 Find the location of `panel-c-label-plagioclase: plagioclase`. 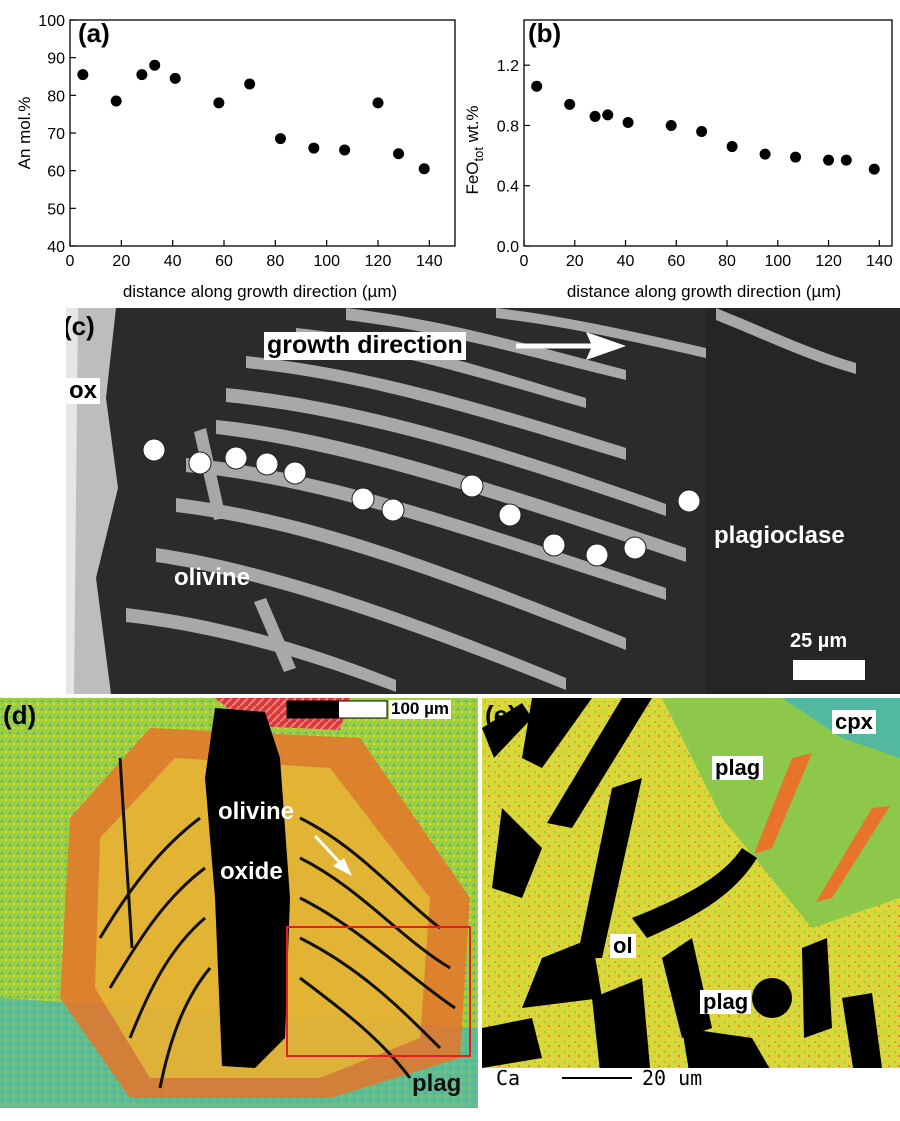

panel-c-label-plagioclase: plagioclase is located at coordinates (779, 535).